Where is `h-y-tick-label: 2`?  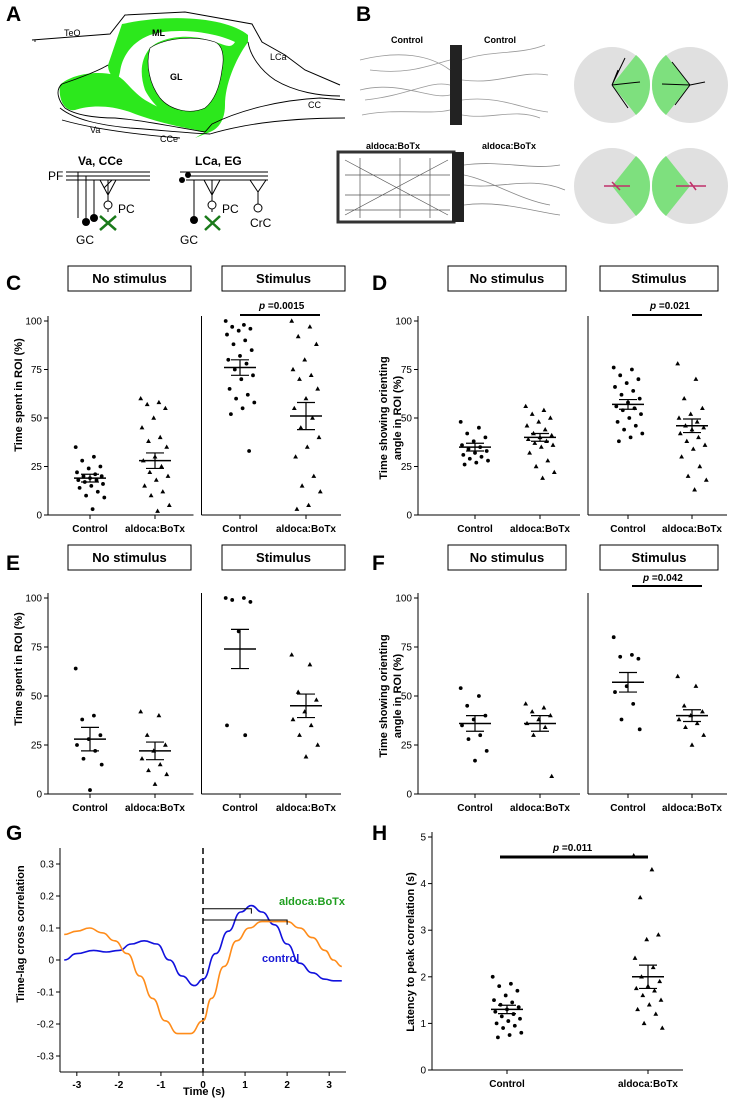 h-y-tick-label: 2 is located at coordinates (423, 977).